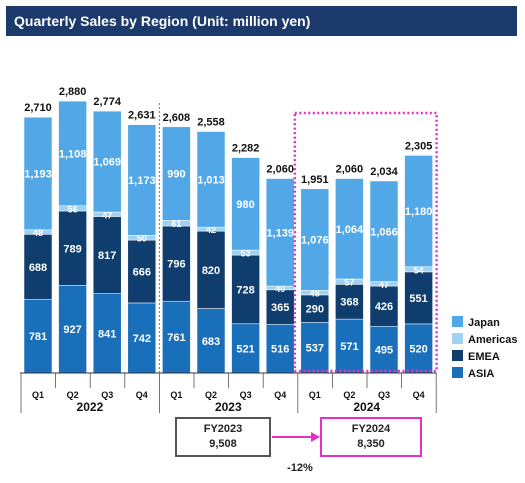  Describe the element at coordinates (315, 180) in the screenshot. I see `total-label: 1,951` at that location.